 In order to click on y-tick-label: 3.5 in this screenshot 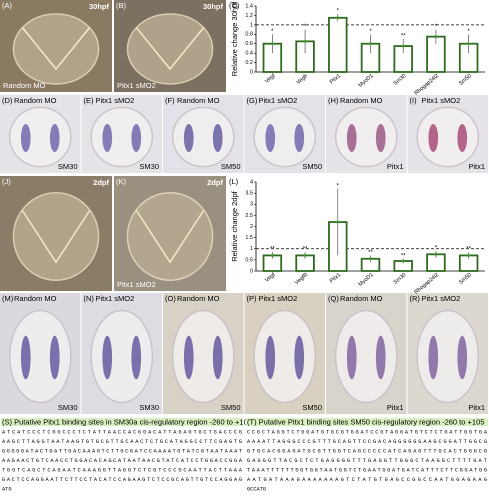, I will do `click(249, 194)`.